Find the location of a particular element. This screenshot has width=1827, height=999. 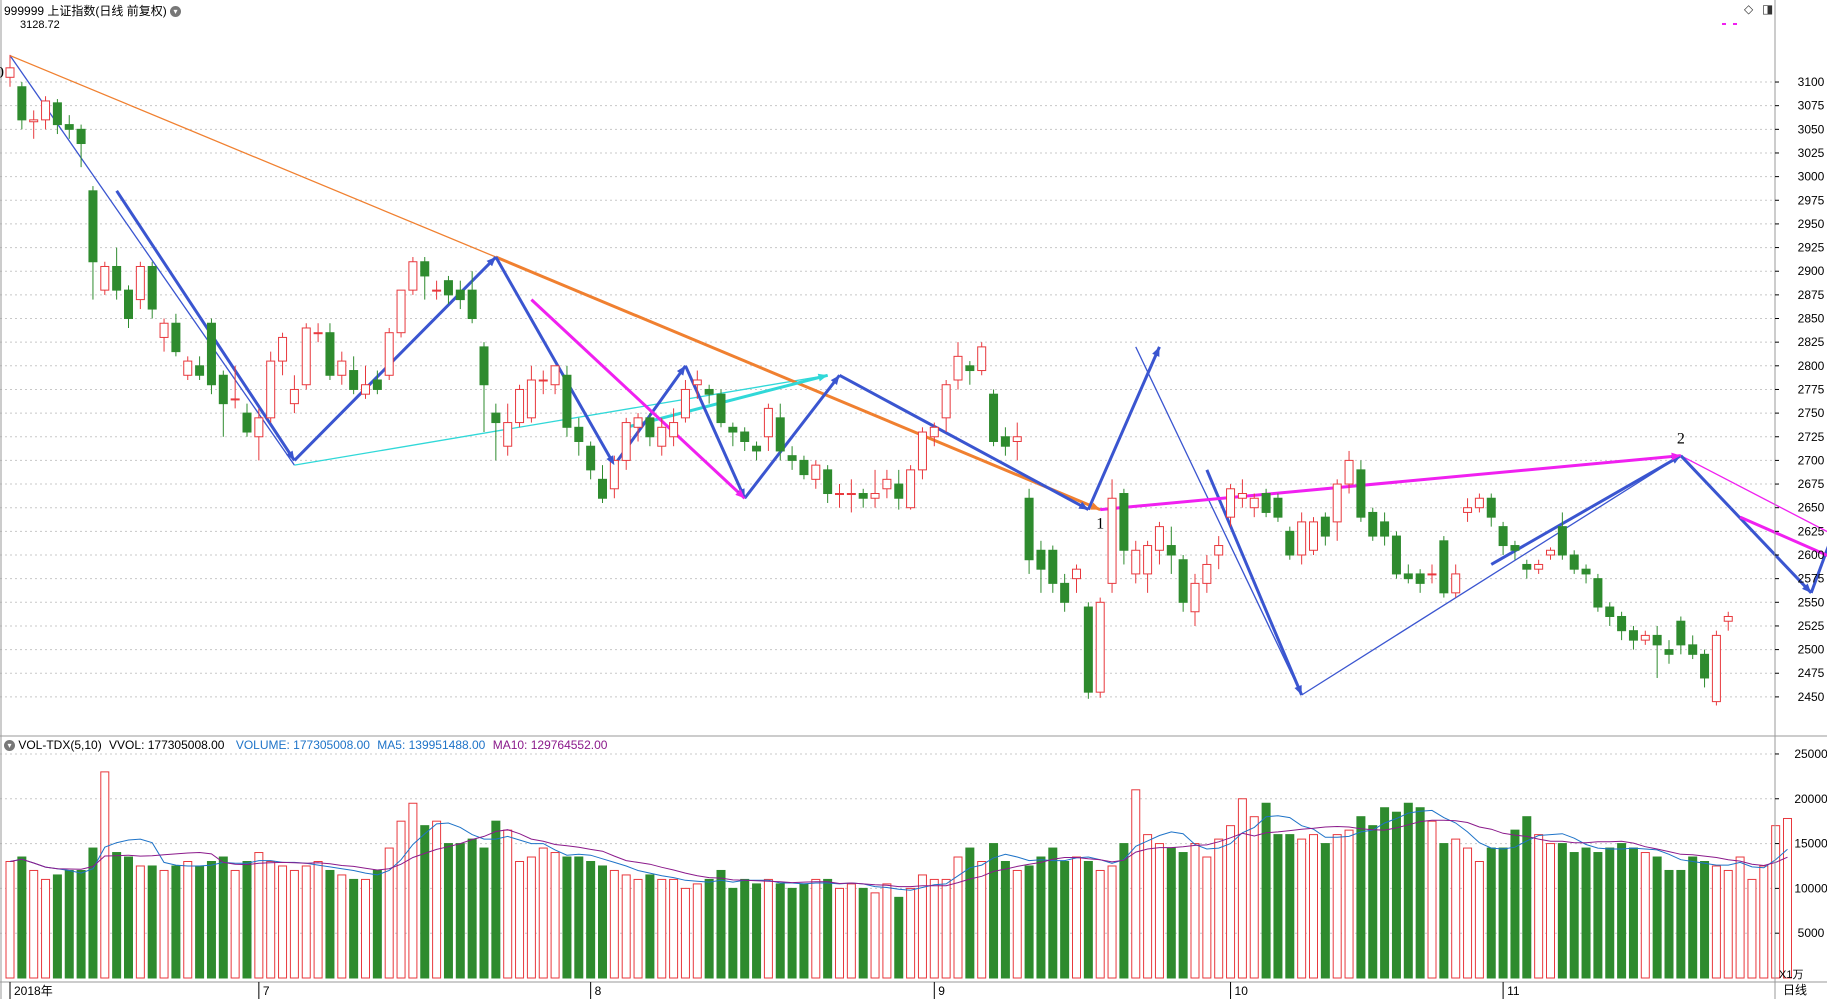

x-tick-label: 8 is located at coordinates (598, 991).